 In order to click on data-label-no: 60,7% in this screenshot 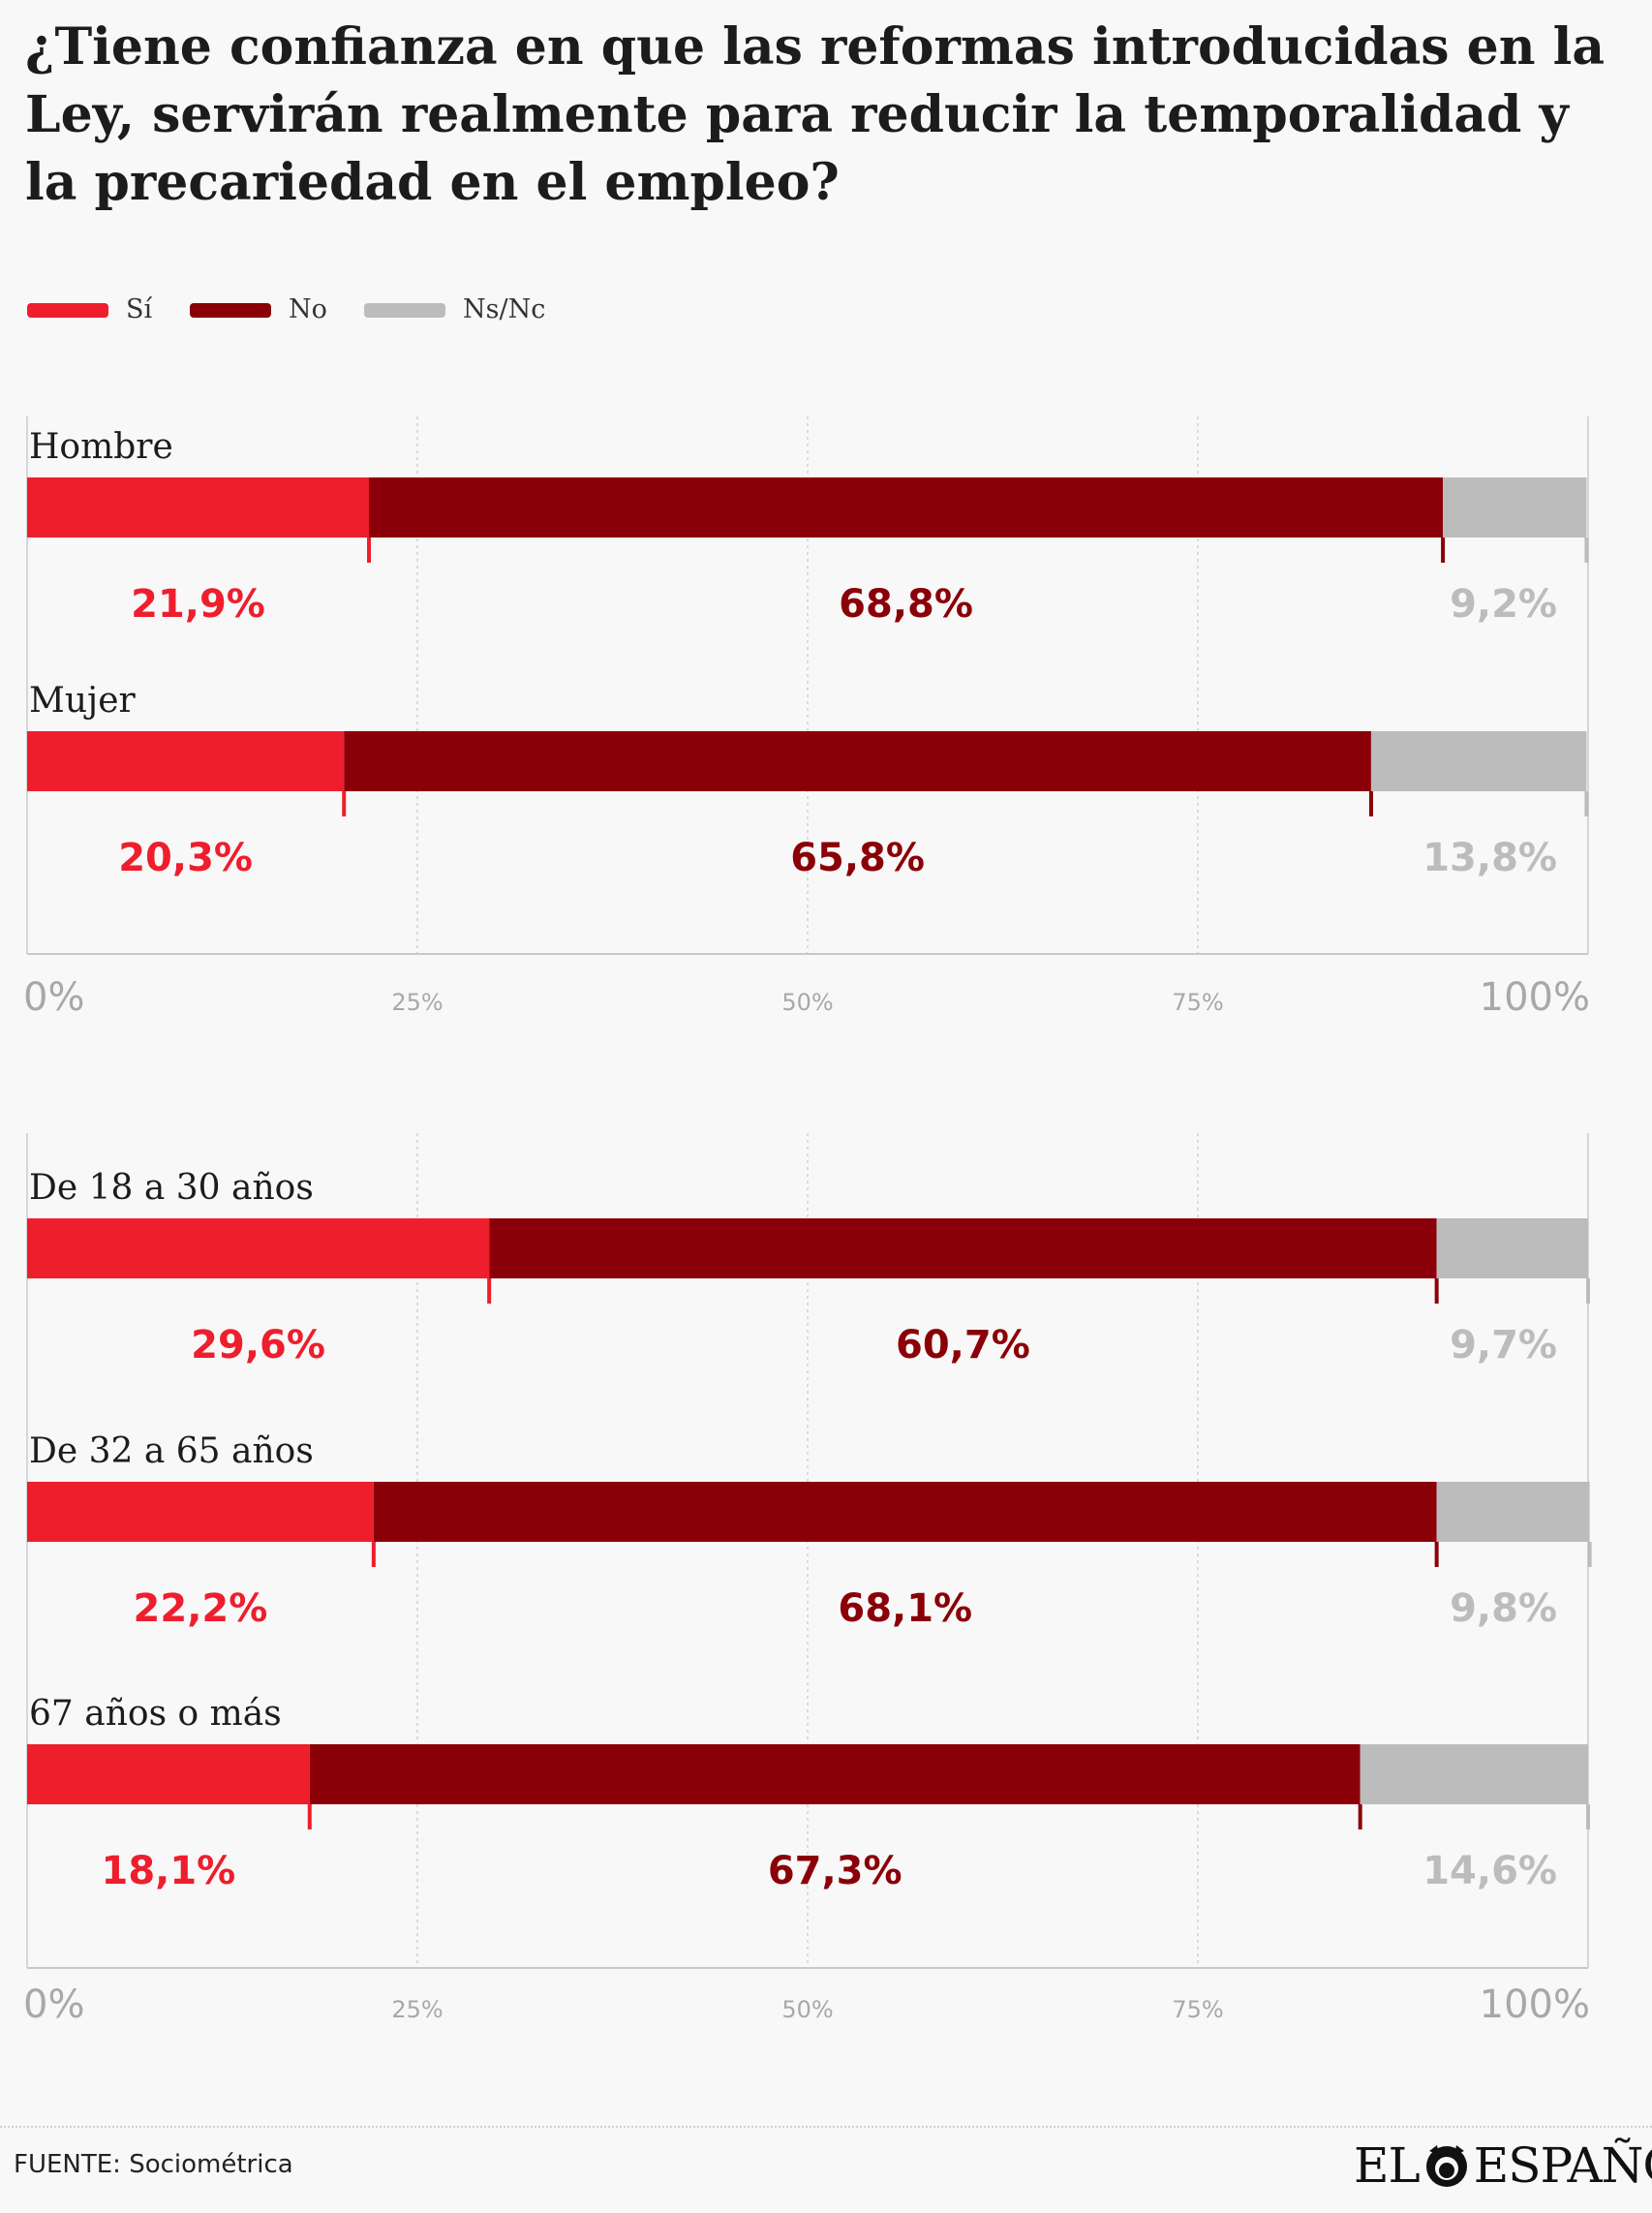, I will do `click(963, 1345)`.